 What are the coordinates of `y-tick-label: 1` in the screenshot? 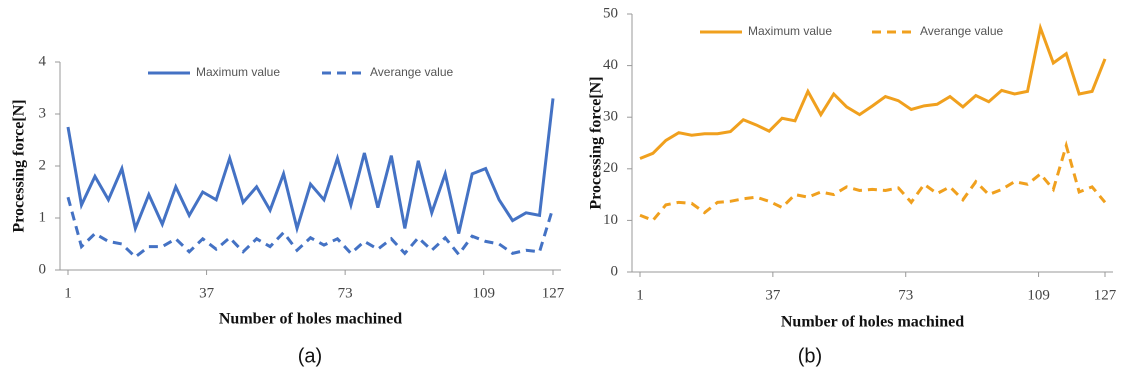 It's located at (43, 217).